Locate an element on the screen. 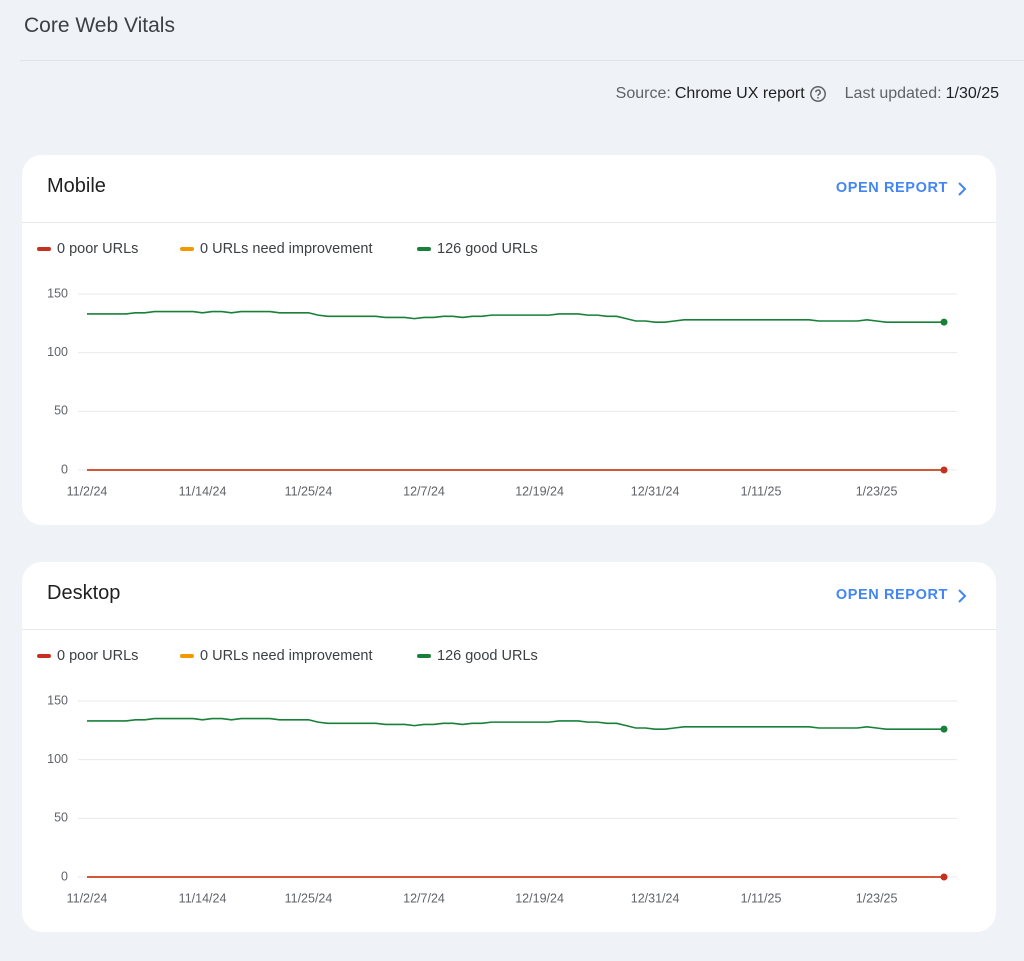  card-title: Desktop is located at coordinates (84, 593).